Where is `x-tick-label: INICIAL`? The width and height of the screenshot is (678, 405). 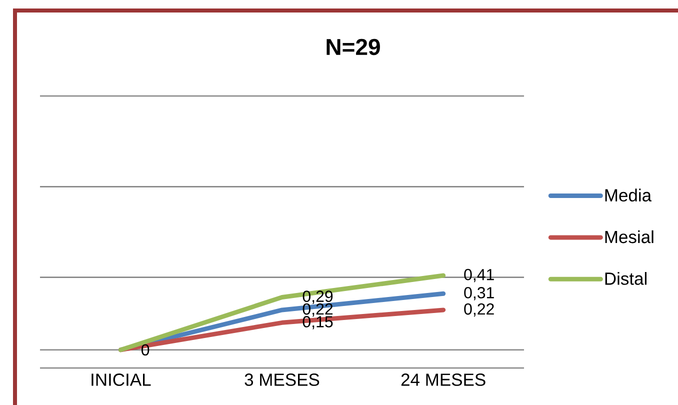 x-tick-label: INICIAL is located at coordinates (121, 380).